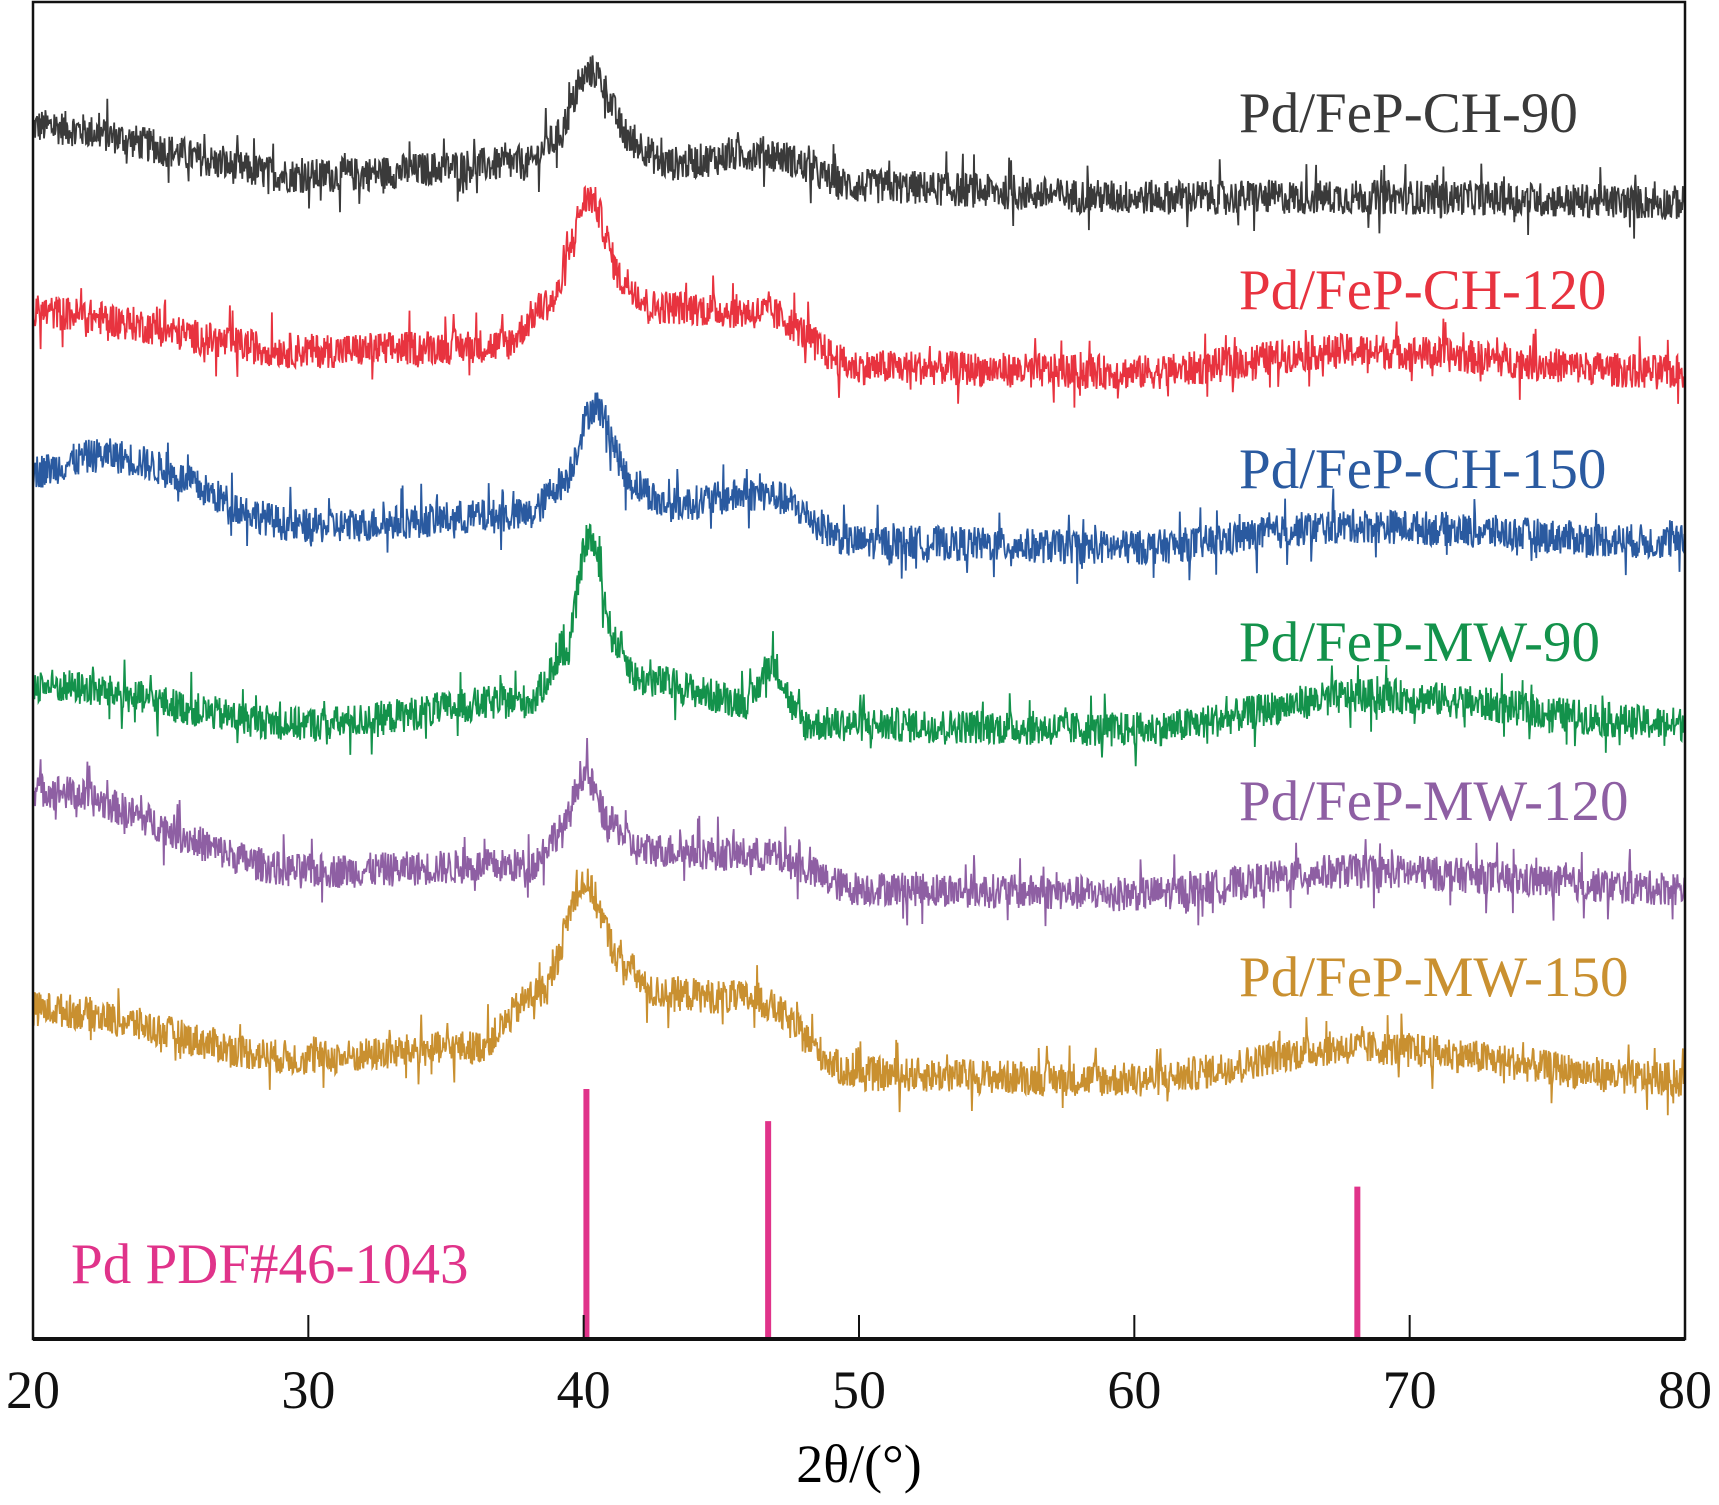 Image resolution: width=1719 pixels, height=1505 pixels. What do you see at coordinates (859, 1390) in the screenshot?
I see `x-tick-label: 50` at bounding box center [859, 1390].